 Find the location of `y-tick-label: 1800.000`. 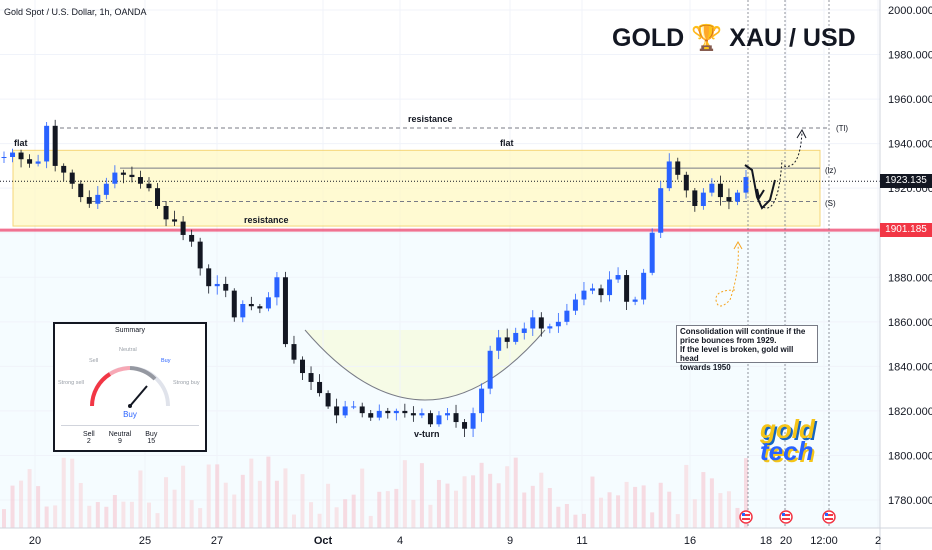

y-tick-label: 1800.000 is located at coordinates (910, 456).